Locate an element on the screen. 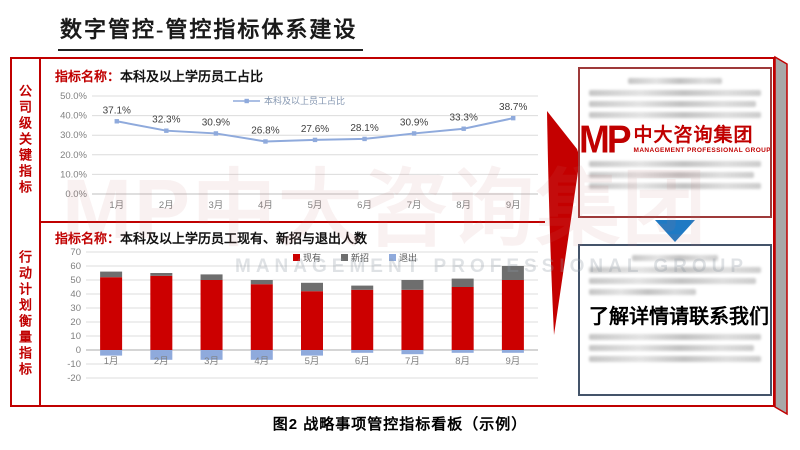 This screenshot has height=450, width=800. contact-text: 了解详情请联系我们 is located at coordinates (679, 317).